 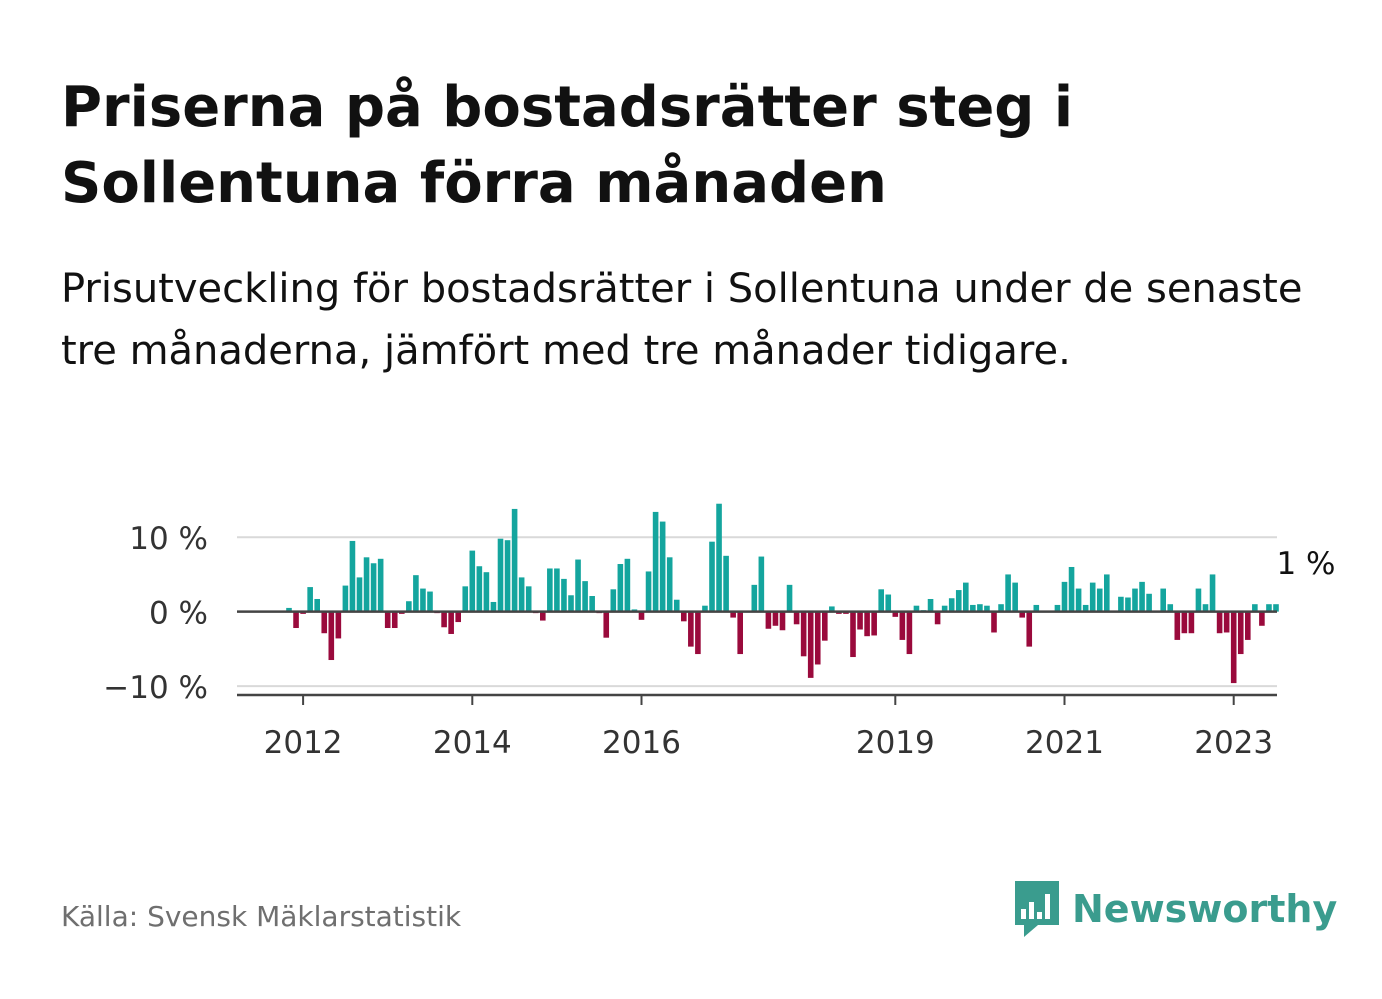 I want to click on x-tick-label: 2016, so click(x=641, y=743).